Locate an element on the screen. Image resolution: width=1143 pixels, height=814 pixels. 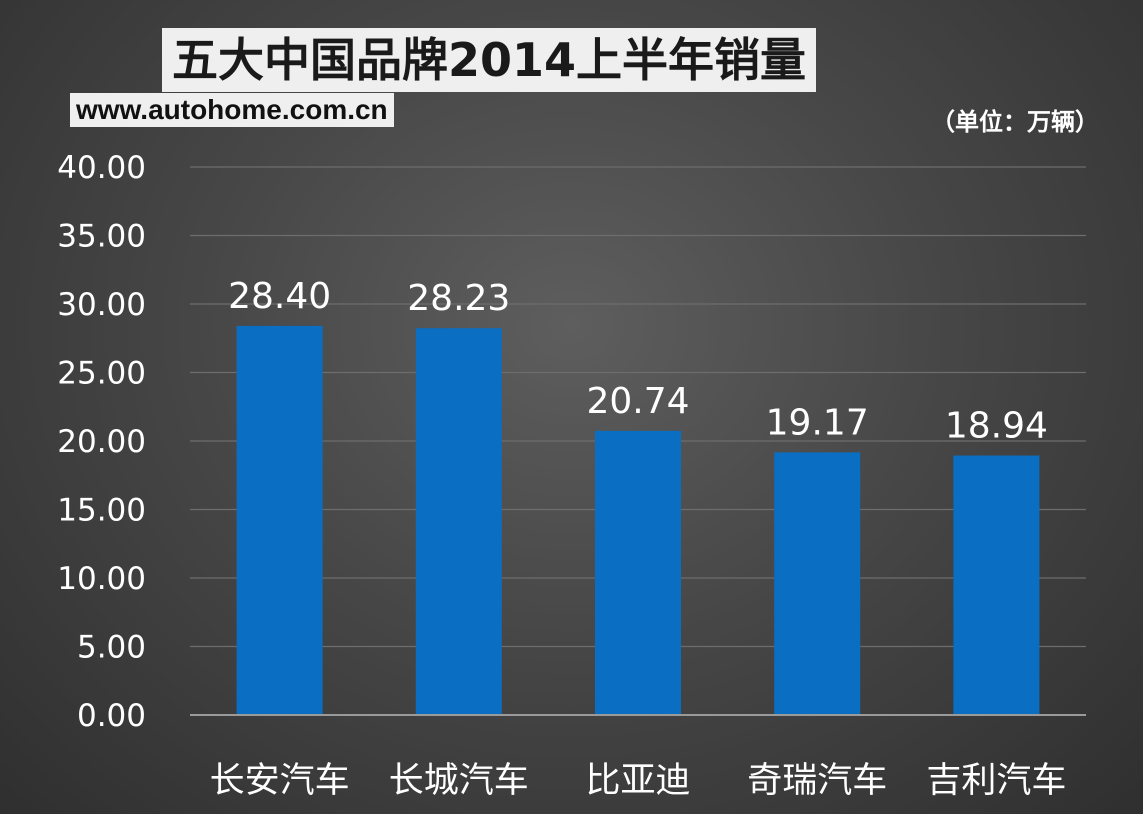
y-tick-label: 5.00 is located at coordinates (111, 648).